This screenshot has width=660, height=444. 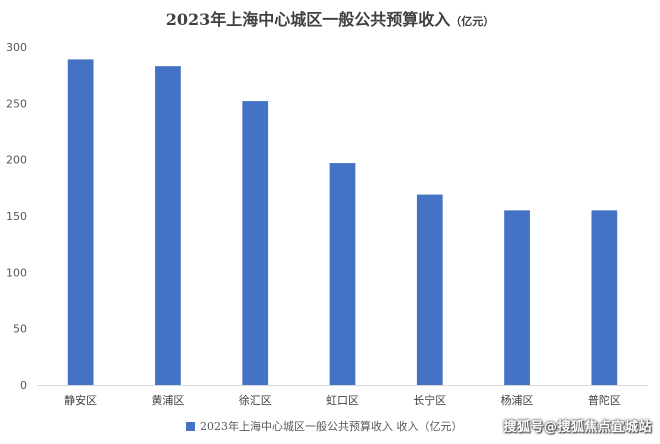 What do you see at coordinates (16, 272) in the screenshot?
I see `y-tick-label: 100` at bounding box center [16, 272].